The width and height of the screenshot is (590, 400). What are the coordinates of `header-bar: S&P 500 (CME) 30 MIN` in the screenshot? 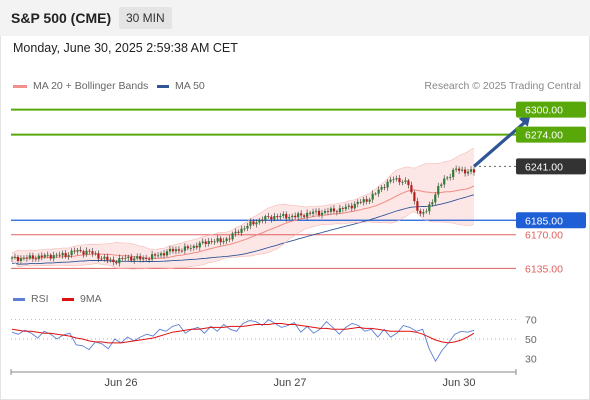 It's located at (295, 18).